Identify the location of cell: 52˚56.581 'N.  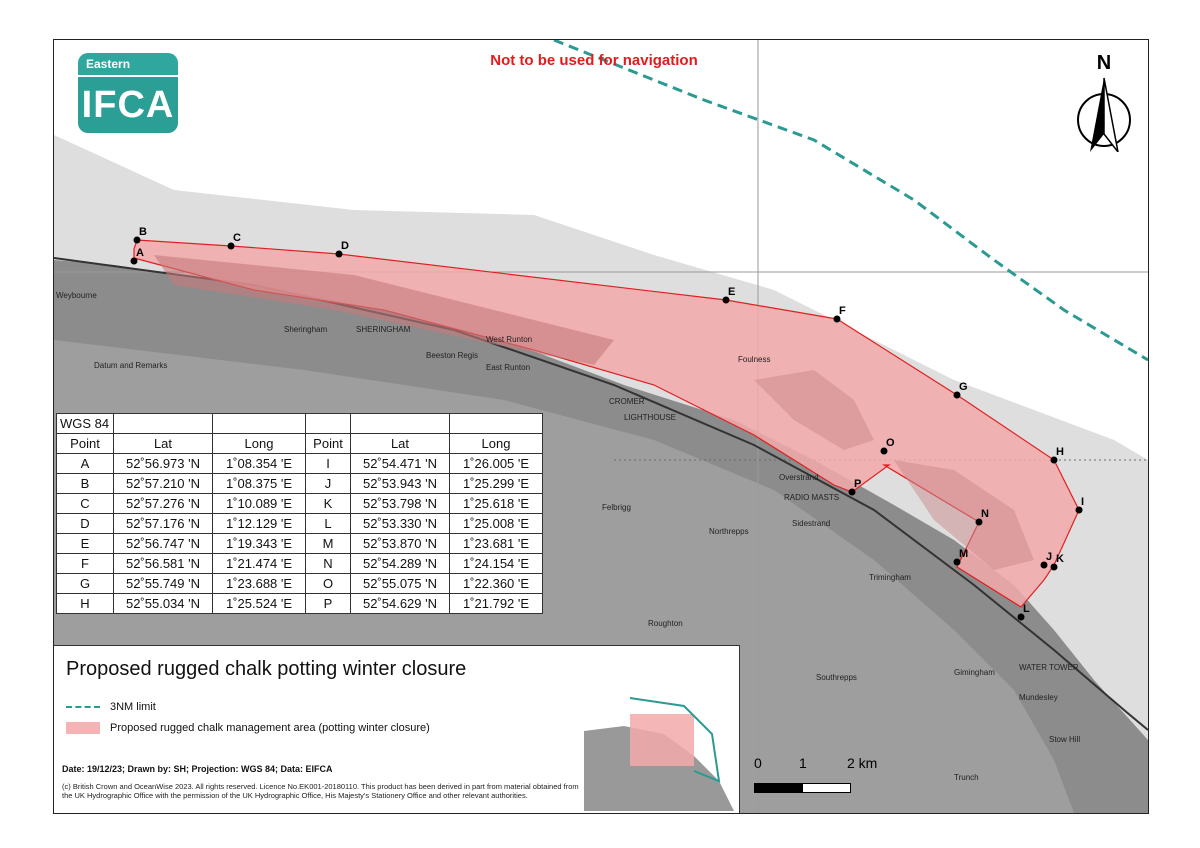
(163, 563).